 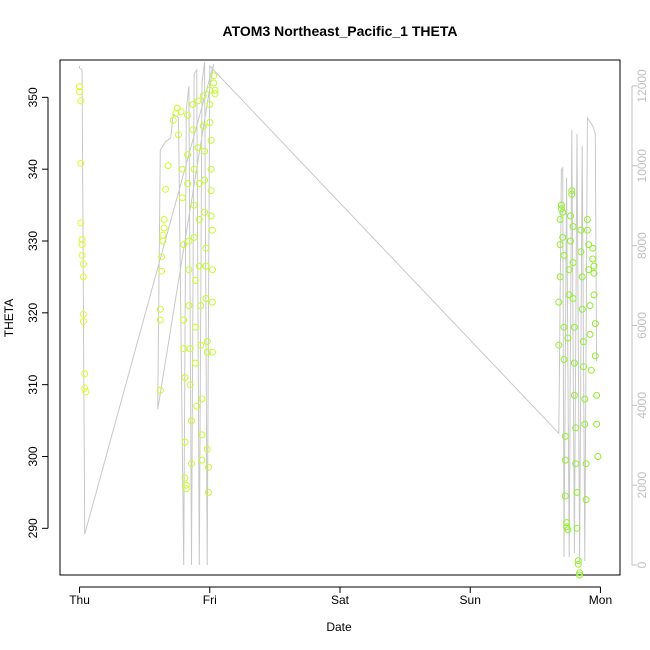 I want to click on x-tick-label: Sat, so click(x=340, y=600).